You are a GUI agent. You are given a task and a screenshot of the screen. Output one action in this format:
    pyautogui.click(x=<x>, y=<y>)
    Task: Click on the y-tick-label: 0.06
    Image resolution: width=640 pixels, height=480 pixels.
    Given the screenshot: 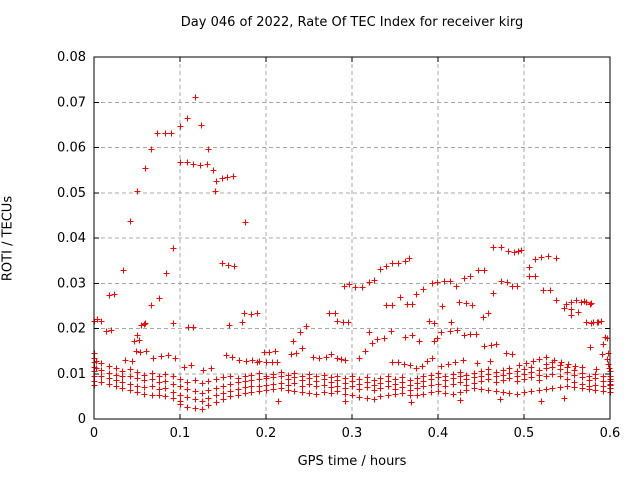 What is the action you would take?
    pyautogui.click(x=71, y=148)
    